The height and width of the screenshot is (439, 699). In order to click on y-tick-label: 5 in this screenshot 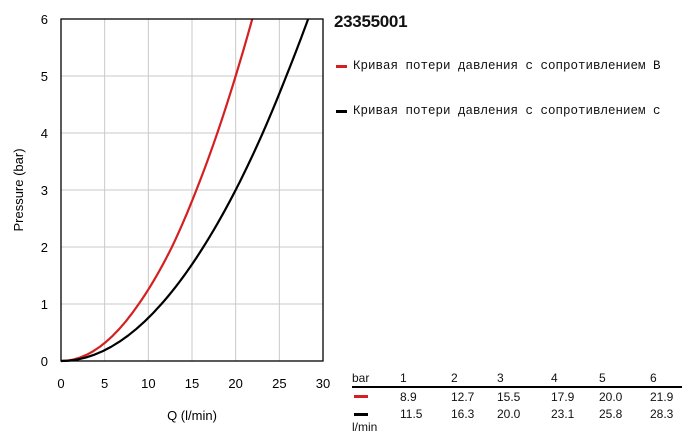, I will do `click(44, 76)`.